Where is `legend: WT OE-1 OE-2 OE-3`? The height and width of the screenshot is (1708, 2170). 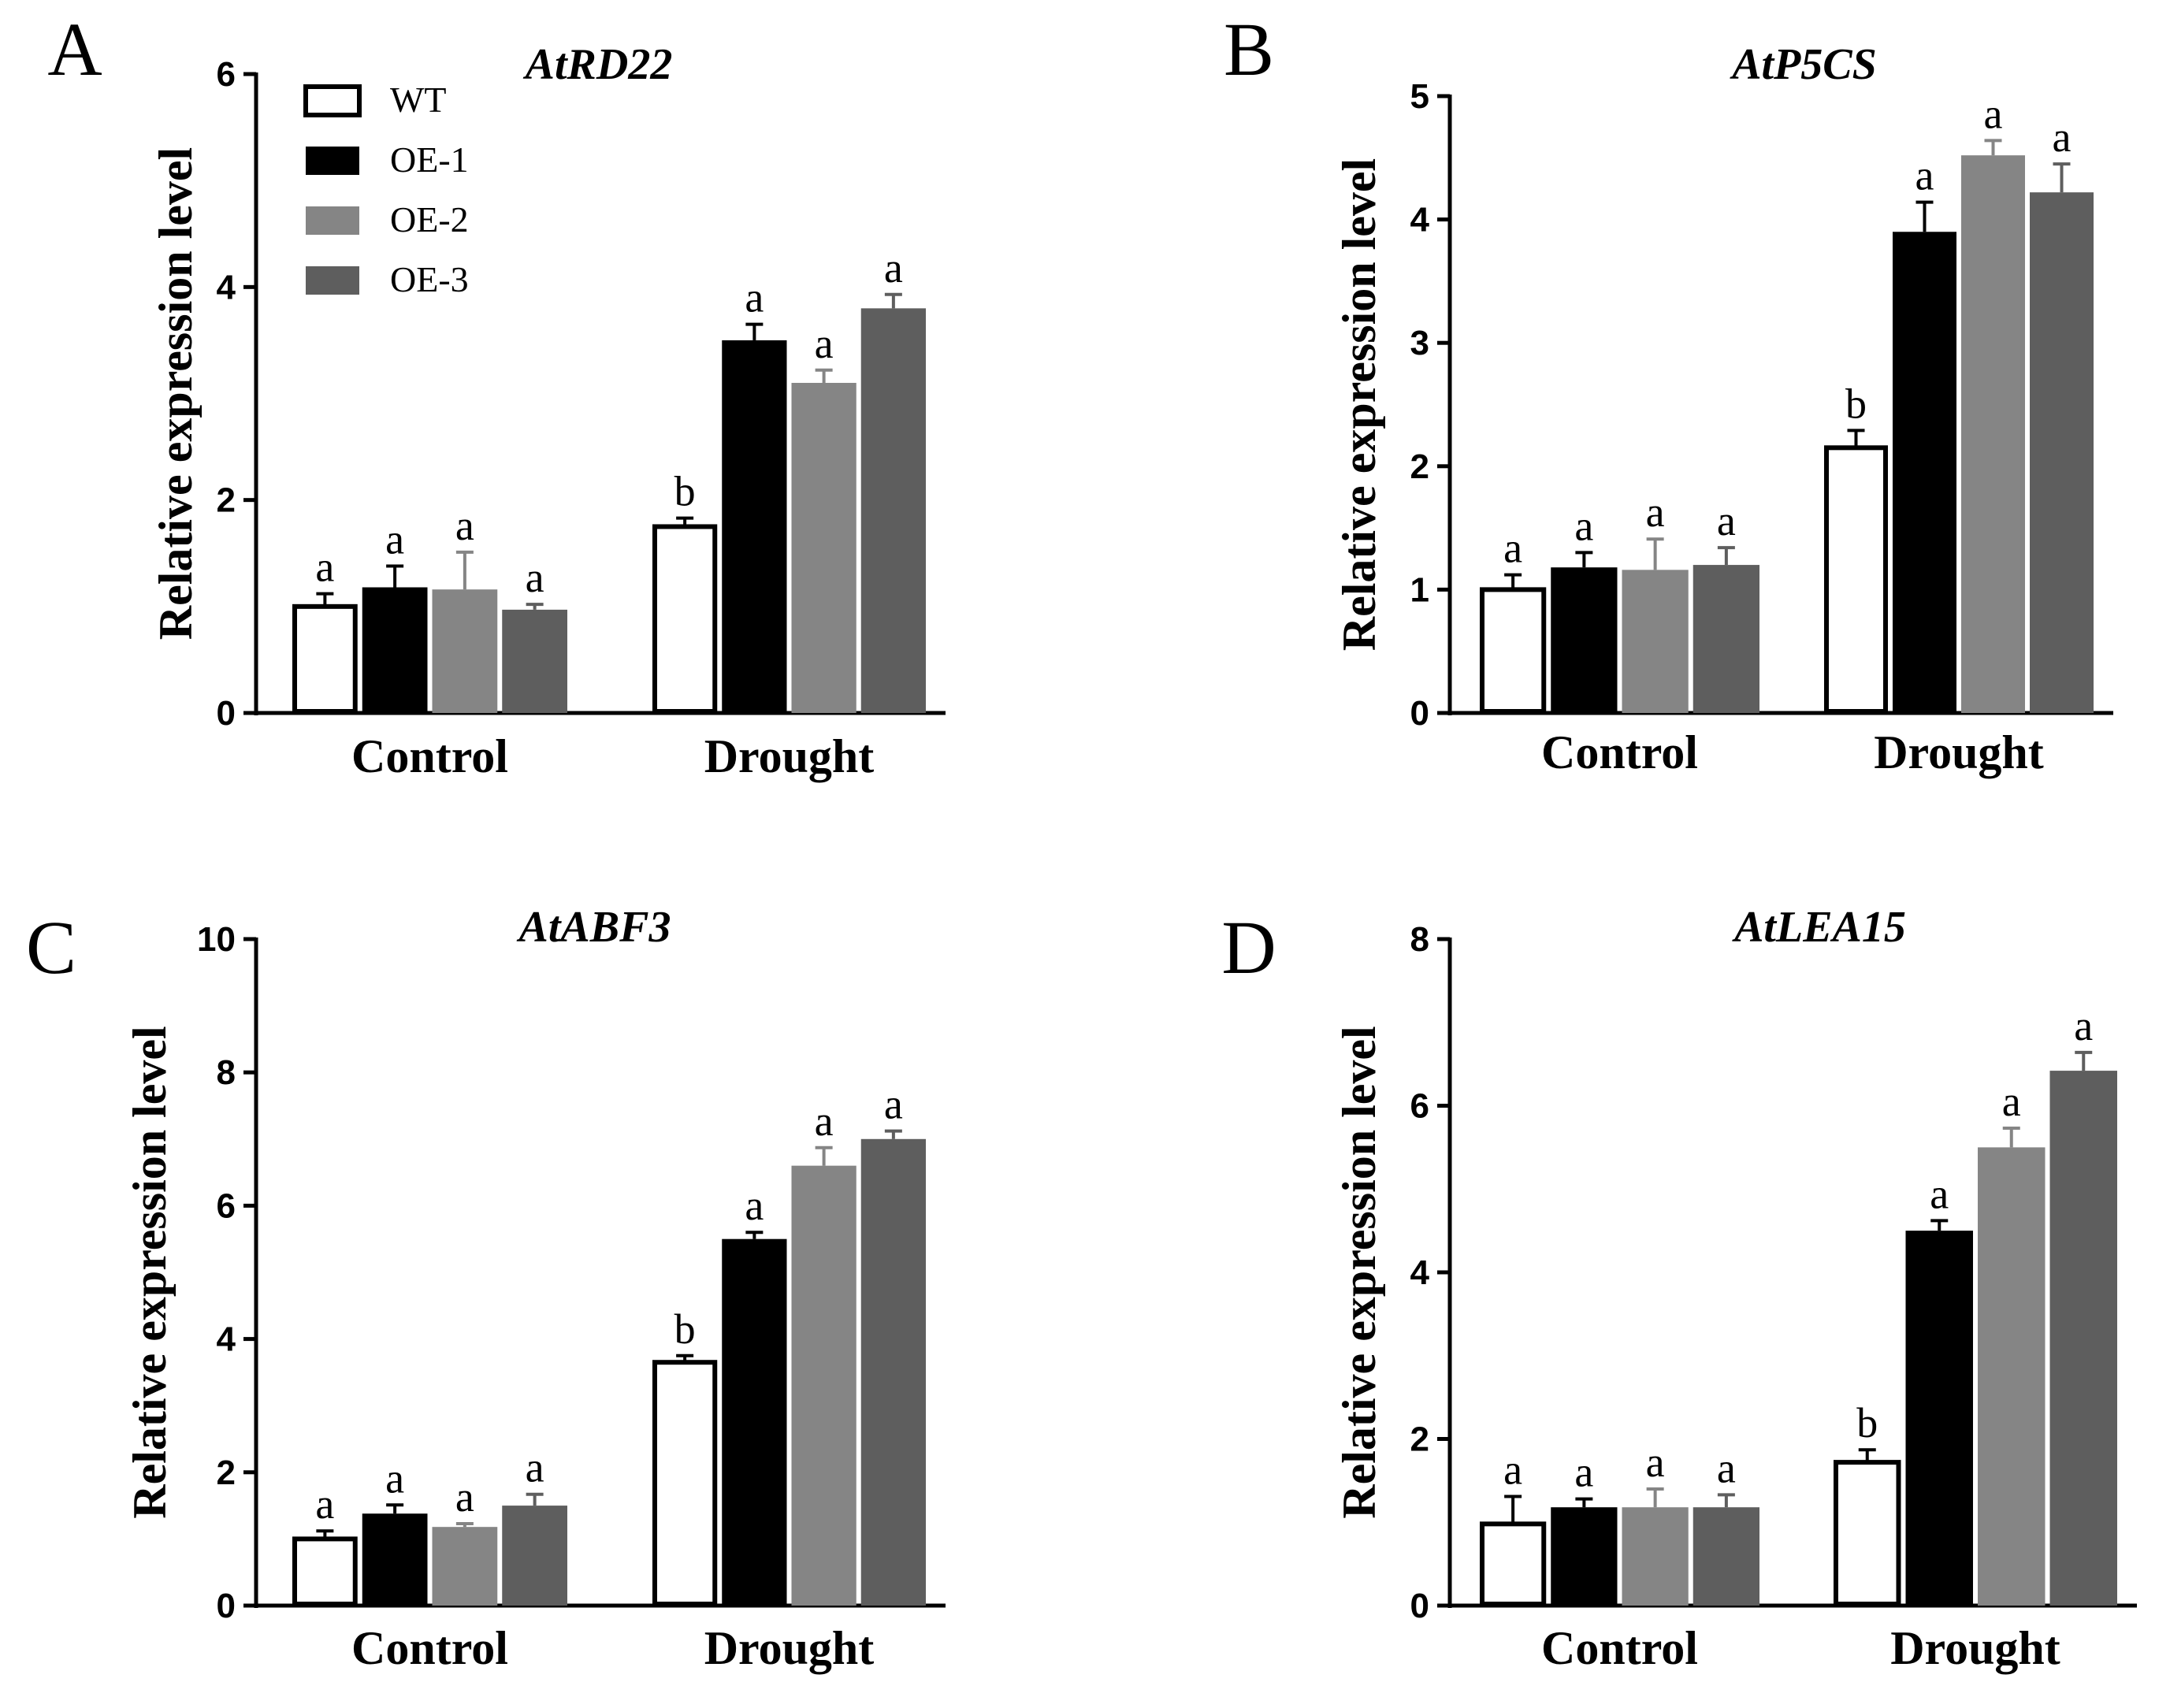
legend: WT OE-1 OE-2 OE-3 is located at coordinates (386, 189).